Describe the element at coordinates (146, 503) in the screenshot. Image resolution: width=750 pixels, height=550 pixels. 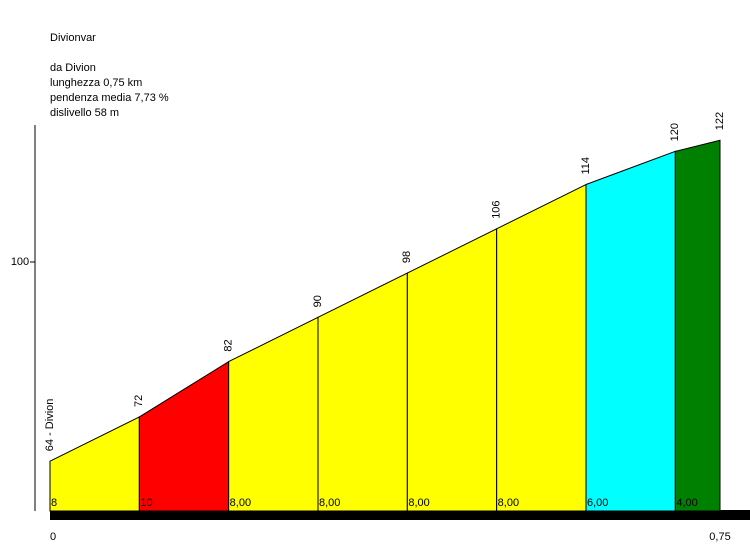
I see `gradient-label: 10` at that location.